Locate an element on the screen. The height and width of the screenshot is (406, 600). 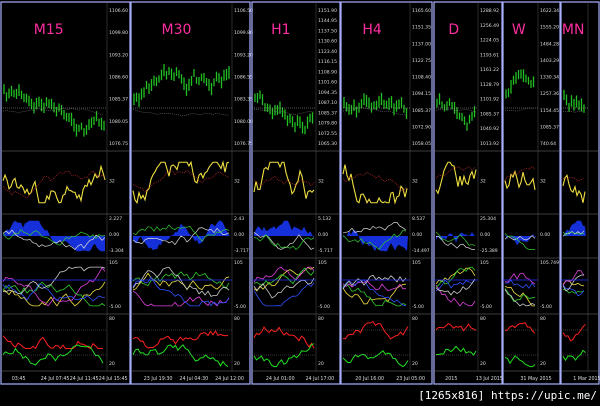
price-label: 1040.92 is located at coordinates (489, 129).